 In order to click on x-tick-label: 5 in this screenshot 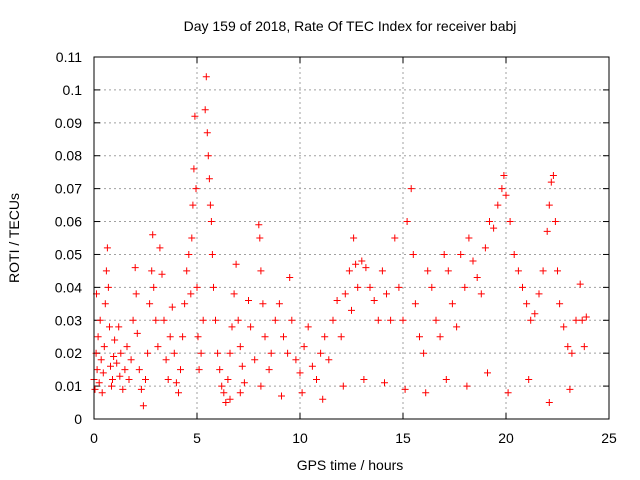, I will do `click(197, 438)`.